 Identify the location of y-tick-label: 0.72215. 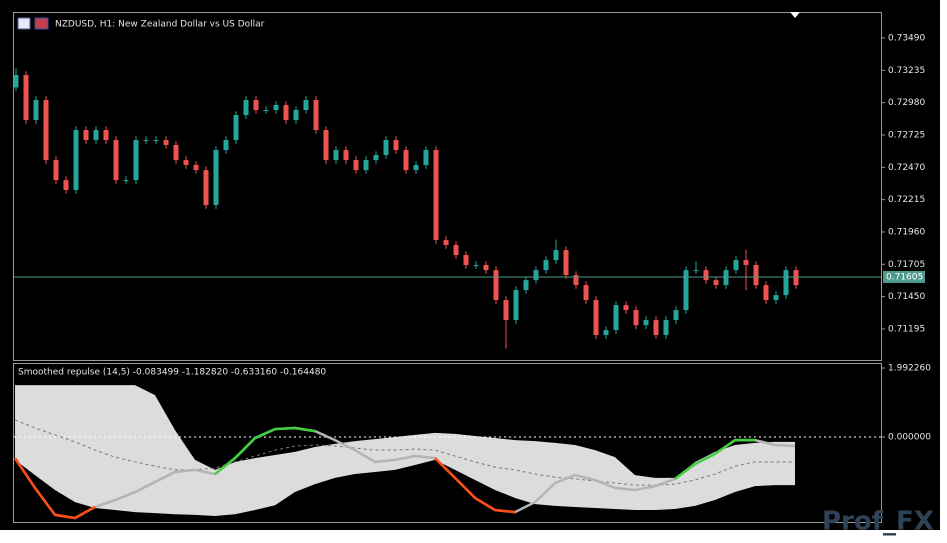
(906, 200).